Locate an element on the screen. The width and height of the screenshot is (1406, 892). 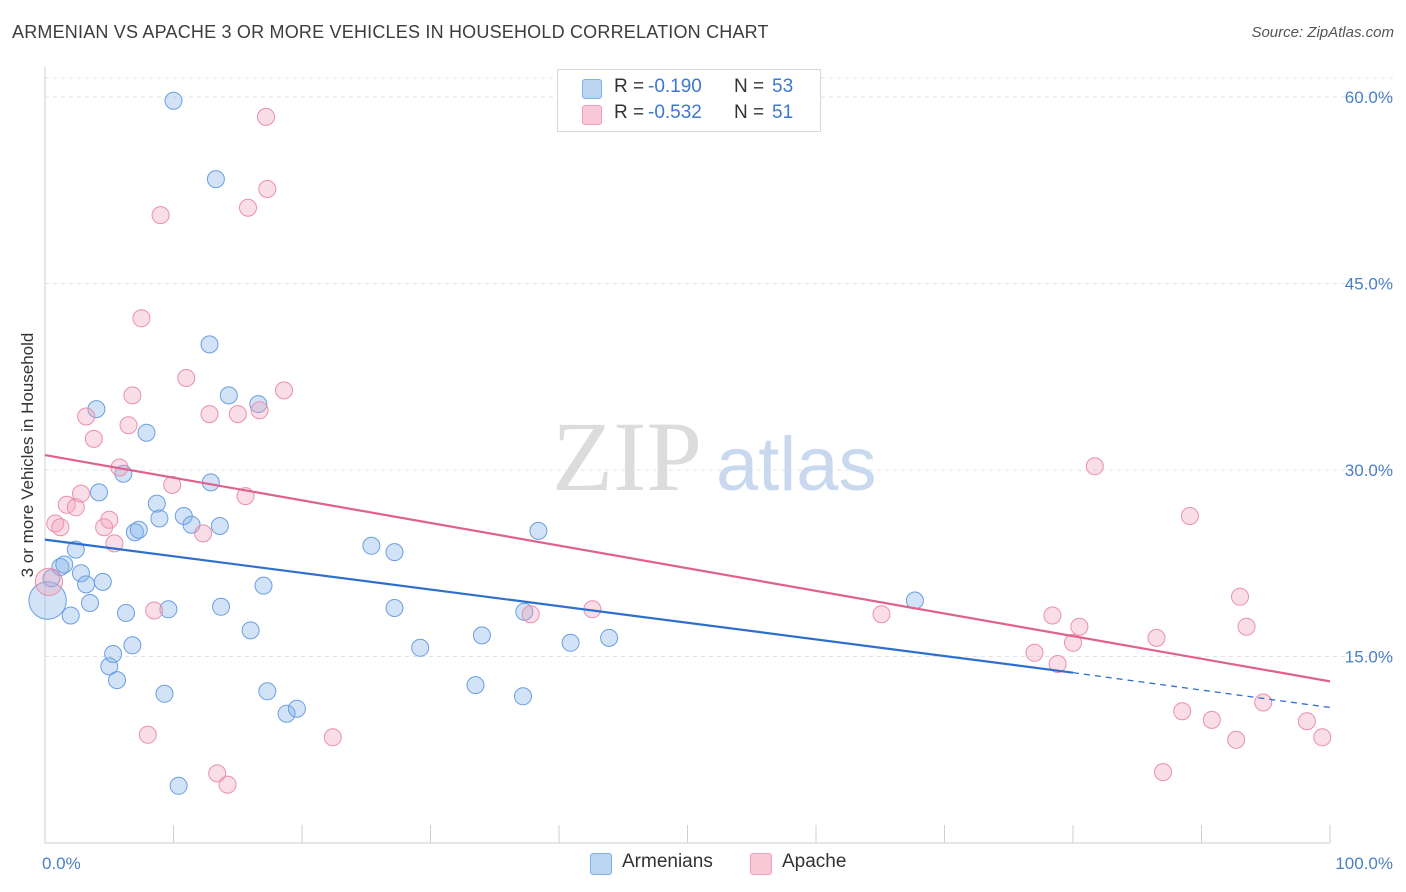
x-tick-label-start: 0.0% is located at coordinates (61, 863).